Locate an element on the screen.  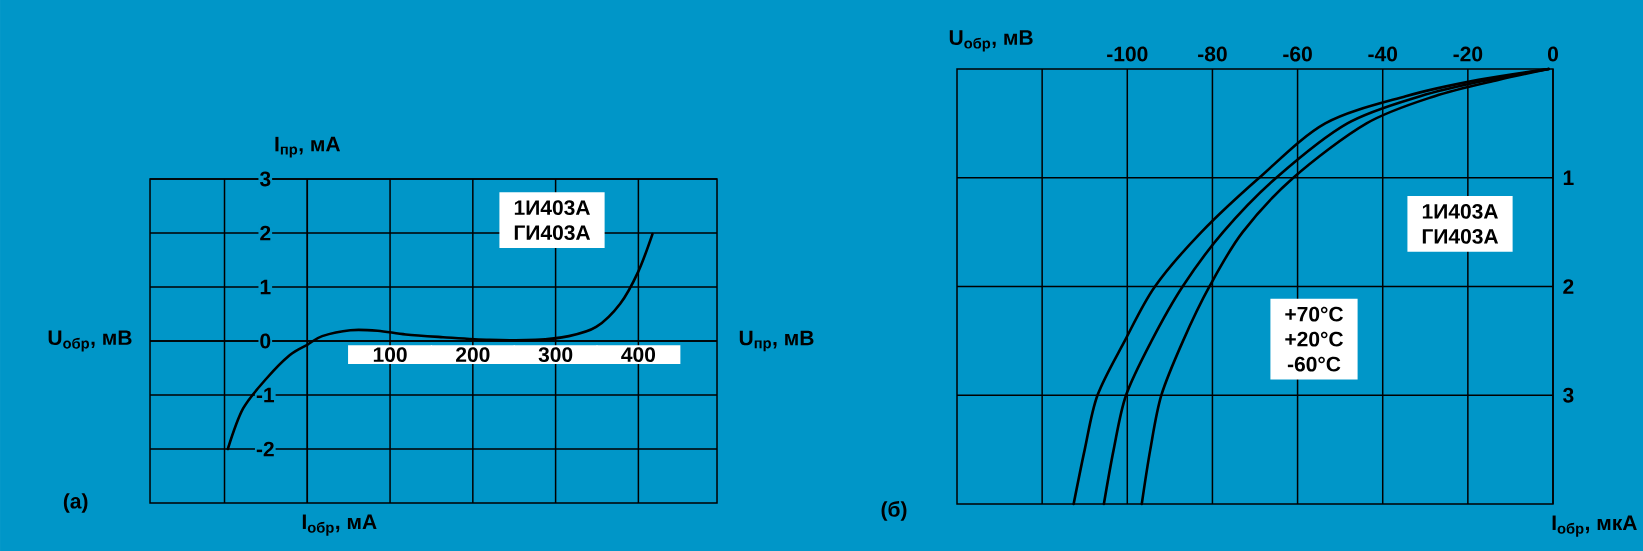
text: (б) is located at coordinates (894, 511).